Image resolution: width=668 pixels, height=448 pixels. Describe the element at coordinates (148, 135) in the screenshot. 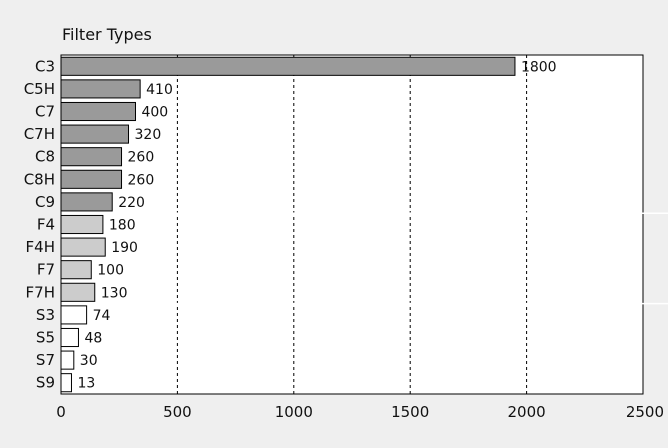

I see `data-label: 320` at that location.